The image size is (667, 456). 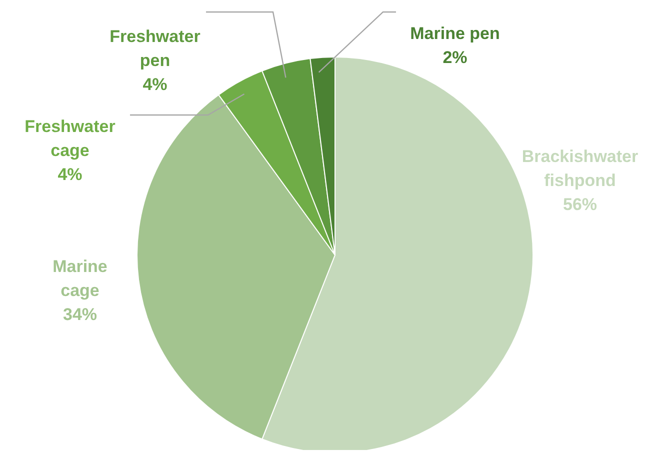 What do you see at coordinates (455, 33) in the screenshot?
I see `slice-label: Marine pen` at bounding box center [455, 33].